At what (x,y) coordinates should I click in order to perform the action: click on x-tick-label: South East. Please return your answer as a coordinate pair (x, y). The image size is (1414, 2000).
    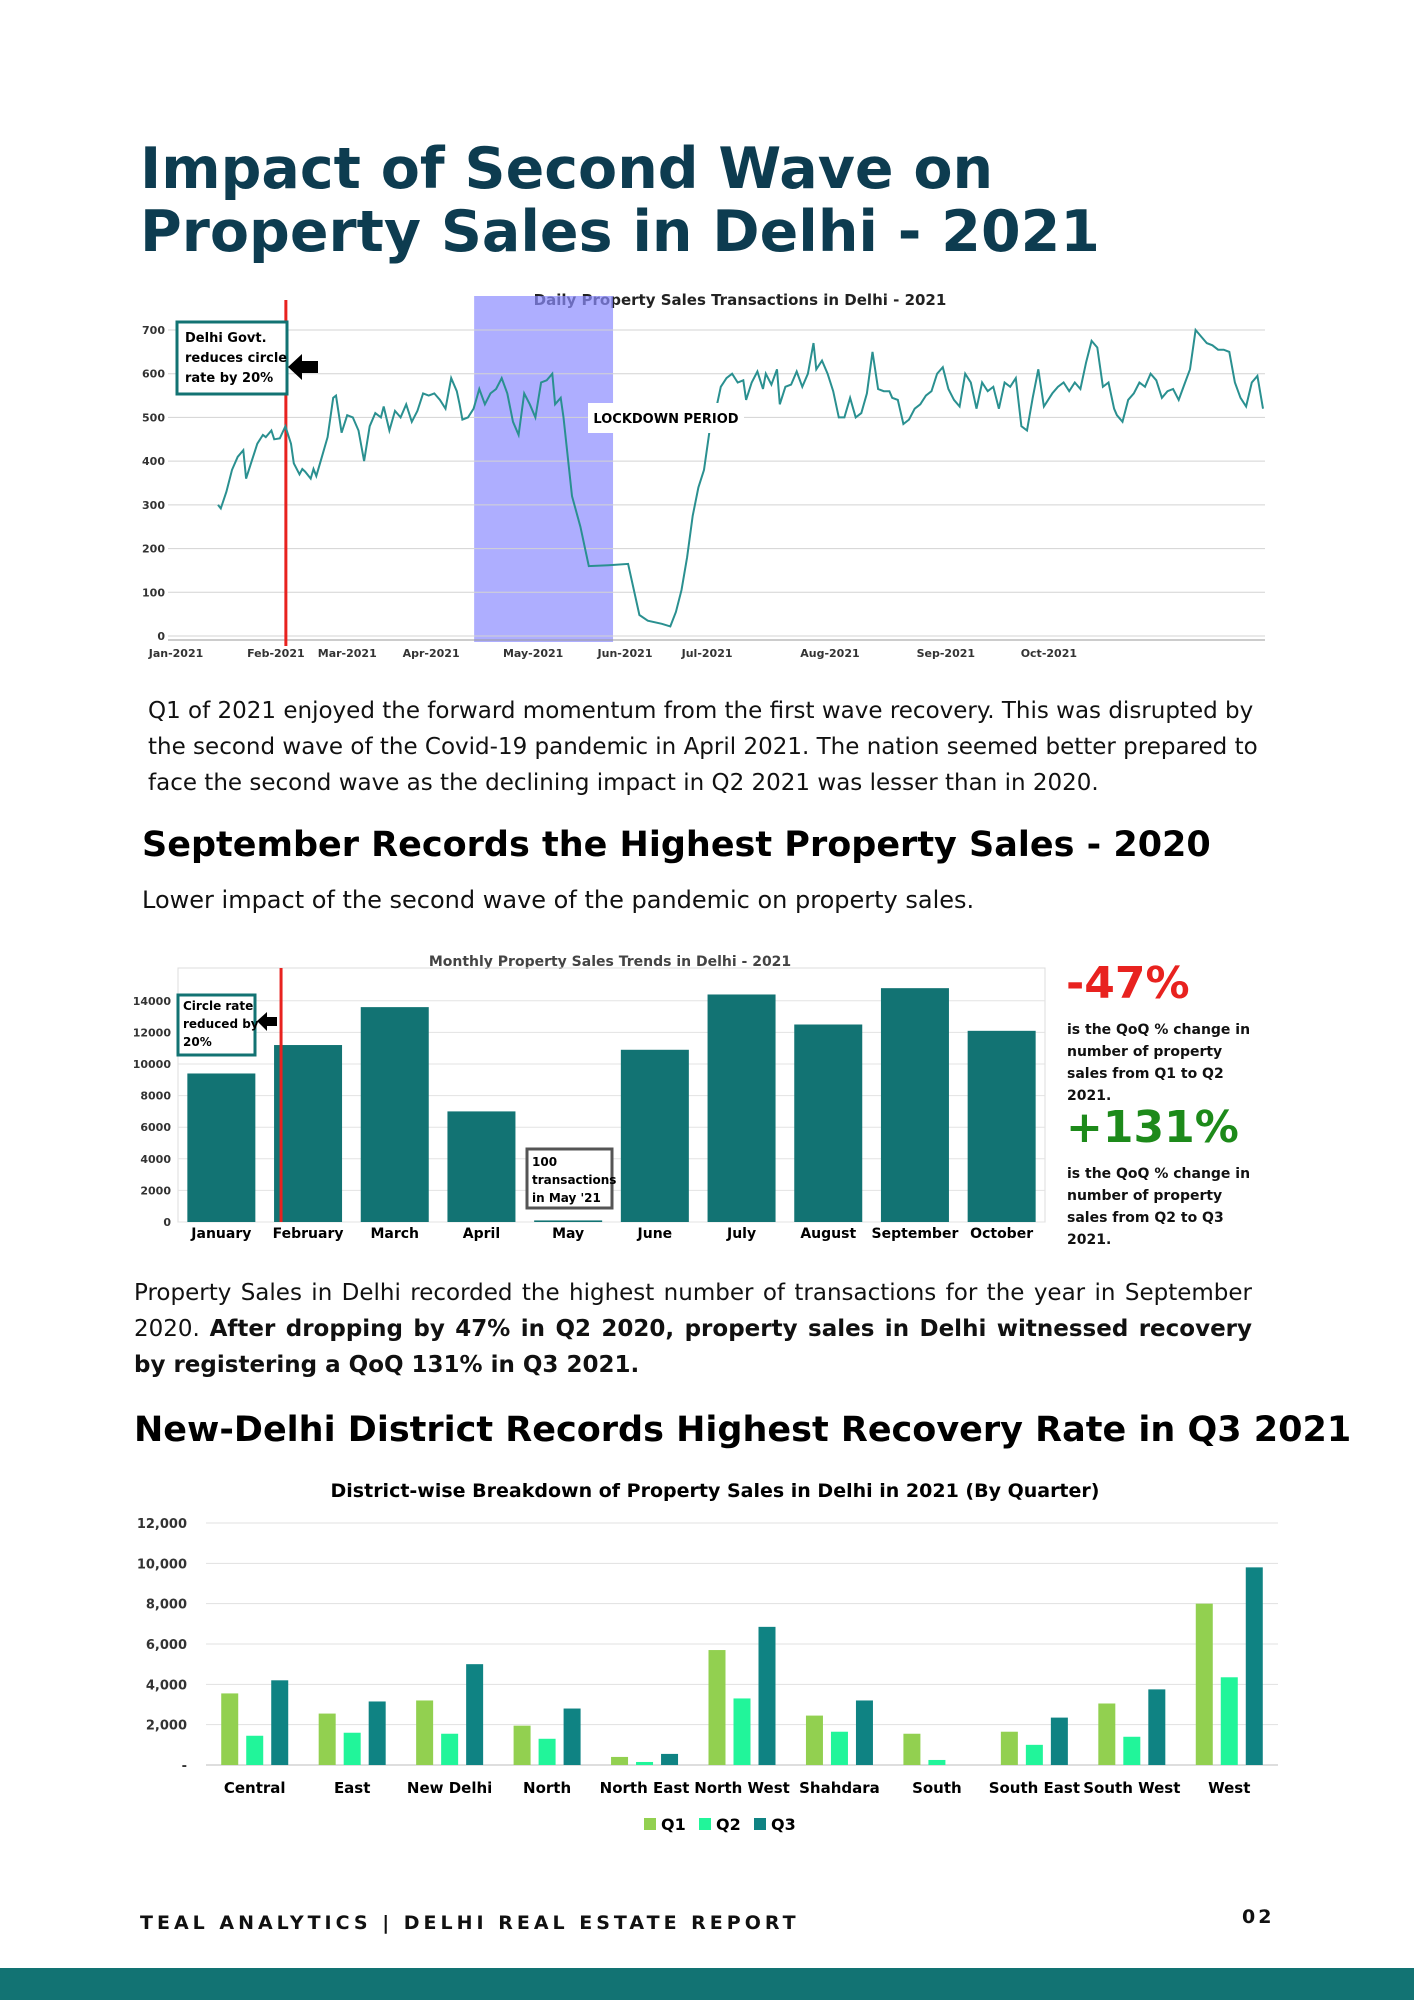
    Looking at the image, I should click on (1034, 1788).